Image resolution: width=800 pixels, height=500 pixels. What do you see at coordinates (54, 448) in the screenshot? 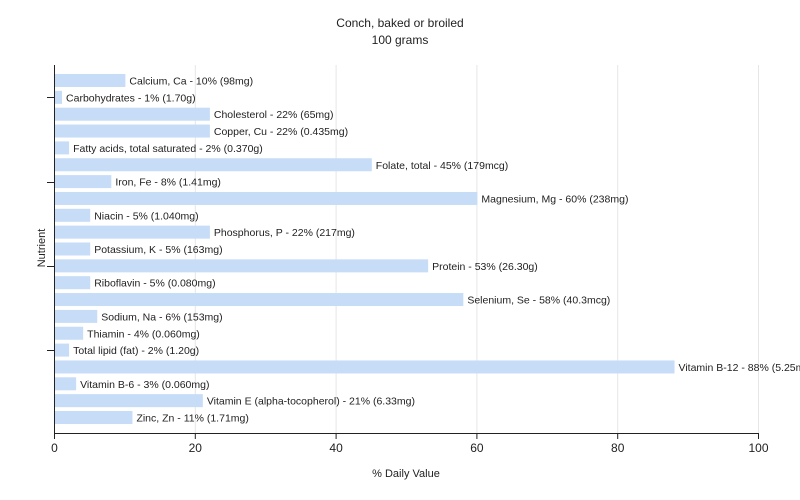
I see `x-tick-label: 0` at bounding box center [54, 448].